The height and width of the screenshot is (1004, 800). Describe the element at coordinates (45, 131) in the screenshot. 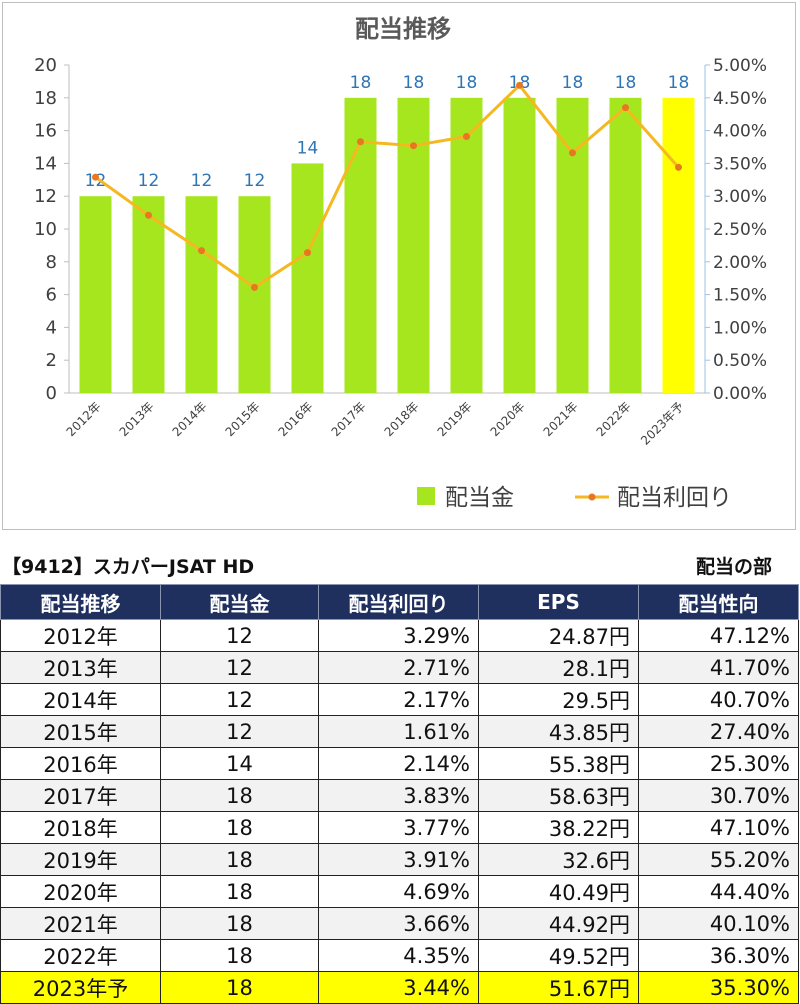

I see `left-tick-label: 16` at that location.